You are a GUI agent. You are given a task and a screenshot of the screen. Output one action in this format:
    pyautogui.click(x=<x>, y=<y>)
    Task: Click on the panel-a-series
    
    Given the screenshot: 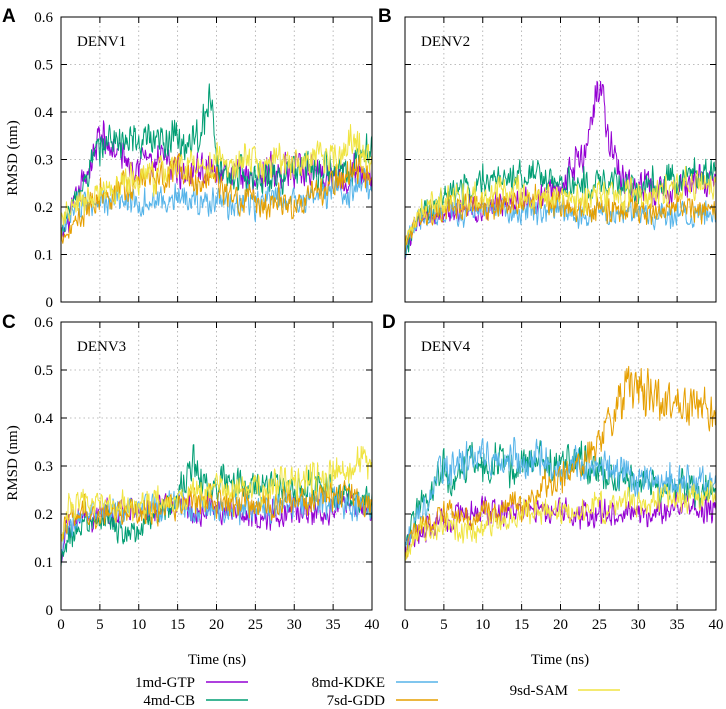 What is the action you would take?
    pyautogui.click(x=216, y=163)
    